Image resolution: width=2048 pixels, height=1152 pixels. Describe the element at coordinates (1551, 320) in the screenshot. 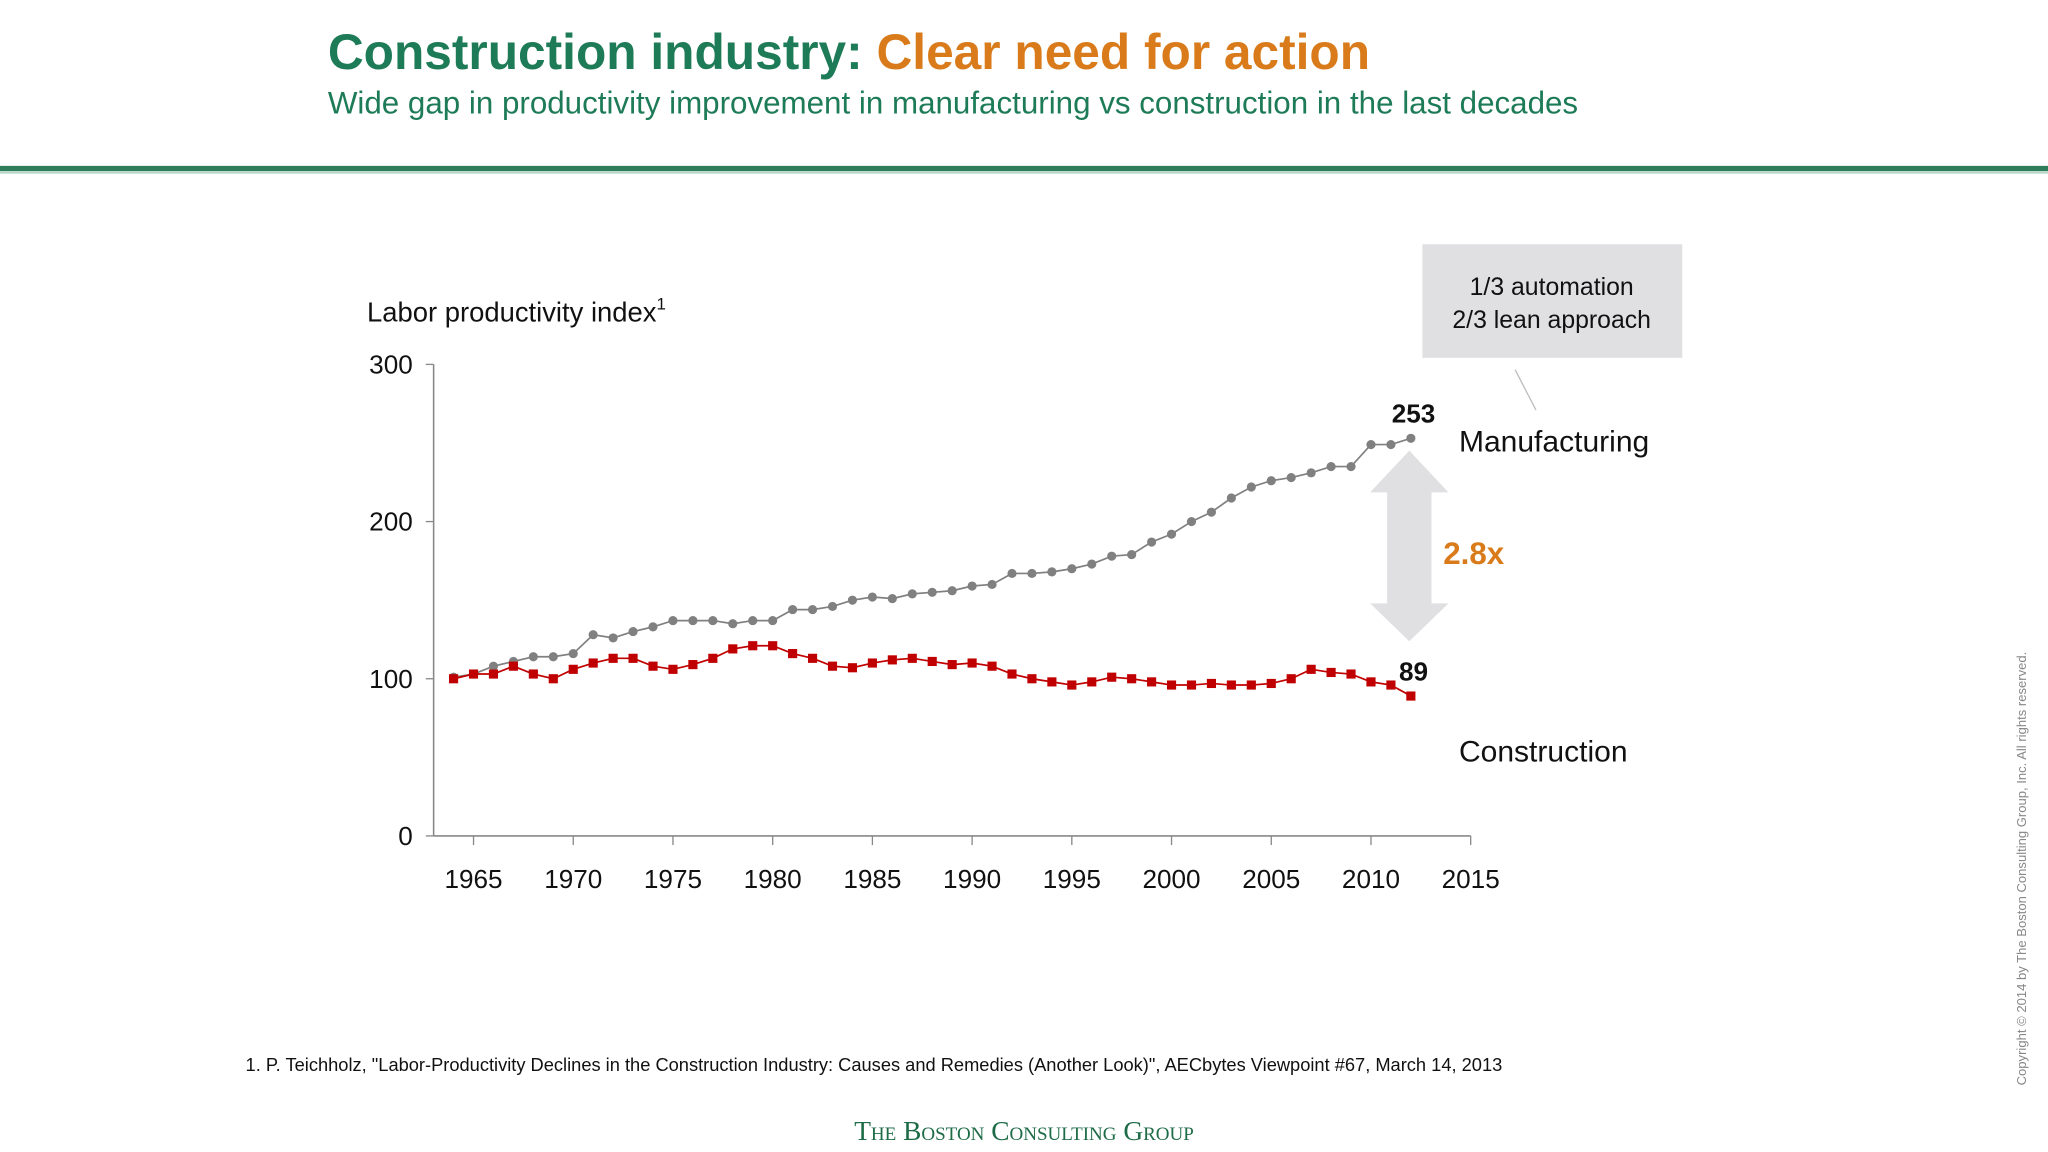

I see `annotation-text: 2/3 lean approach` at that location.